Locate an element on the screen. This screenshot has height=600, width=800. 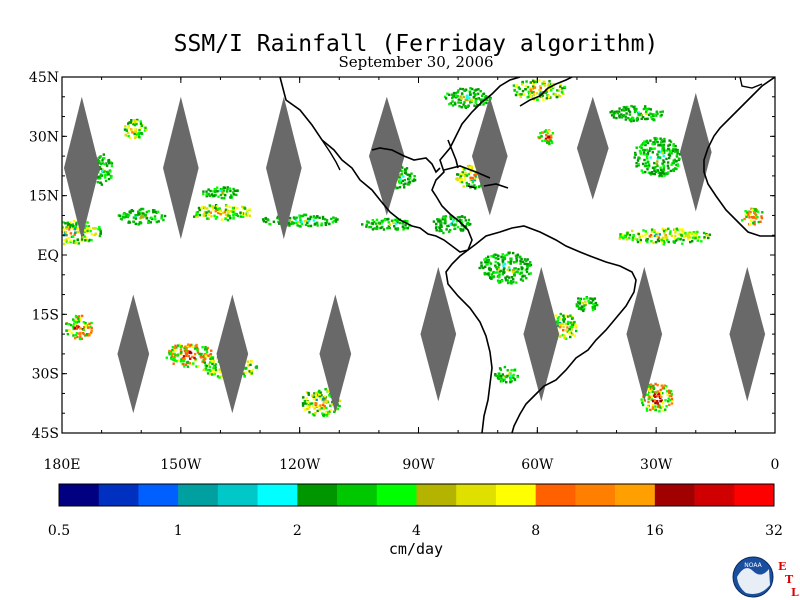
lat-tick-label: 30S is located at coordinates (45, 375).